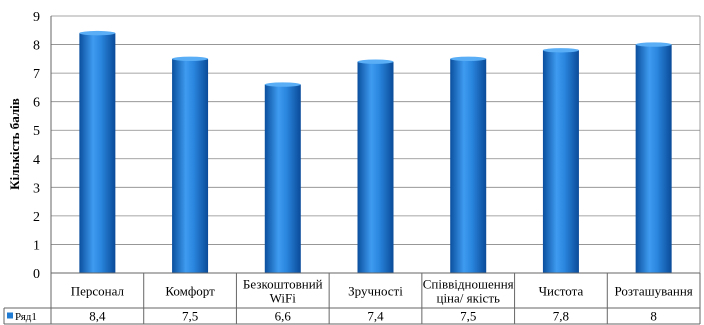  What do you see at coordinates (36, 274) in the screenshot?
I see `y-tick-label: 0` at bounding box center [36, 274].